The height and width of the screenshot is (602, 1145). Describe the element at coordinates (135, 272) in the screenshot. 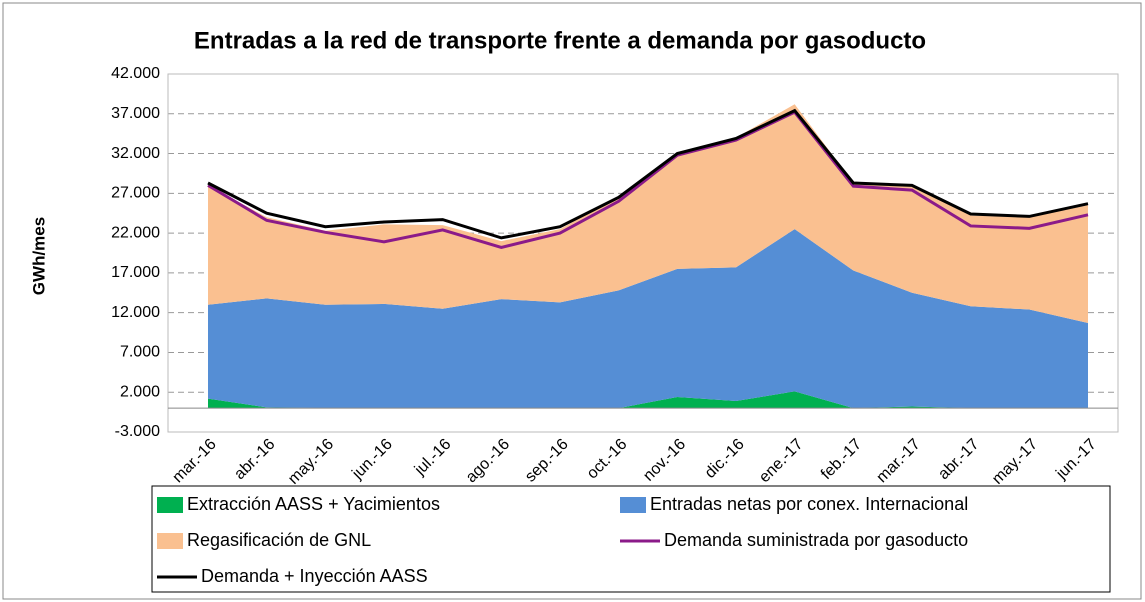

I see `y-tick-label: 17.000` at that location.